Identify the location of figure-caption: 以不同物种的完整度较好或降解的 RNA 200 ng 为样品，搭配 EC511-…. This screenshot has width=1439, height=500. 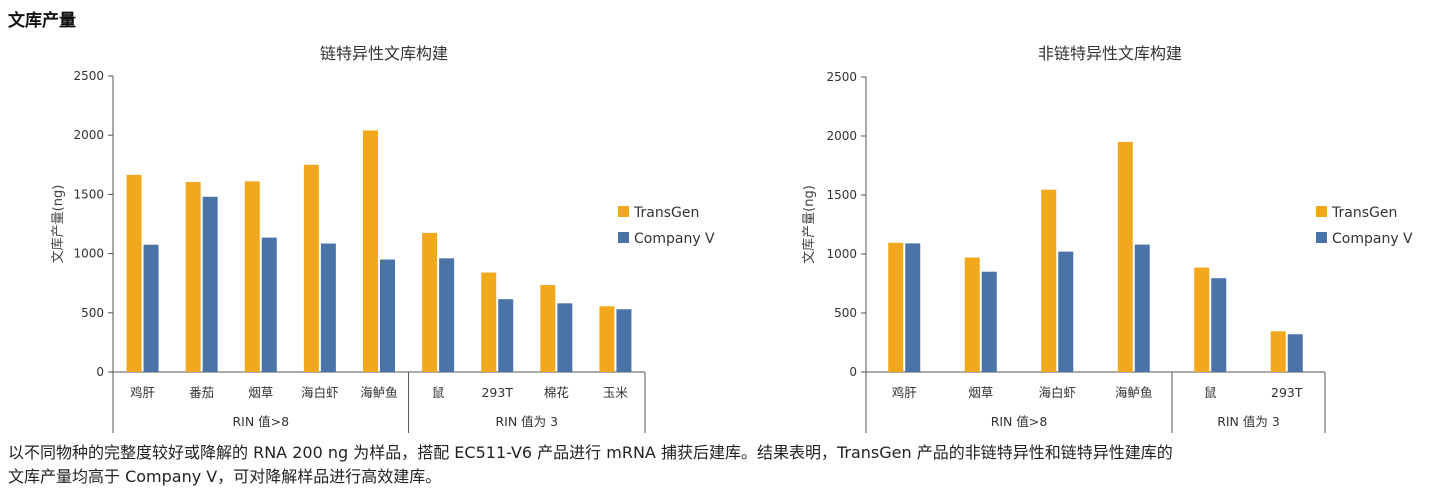
(708, 465).